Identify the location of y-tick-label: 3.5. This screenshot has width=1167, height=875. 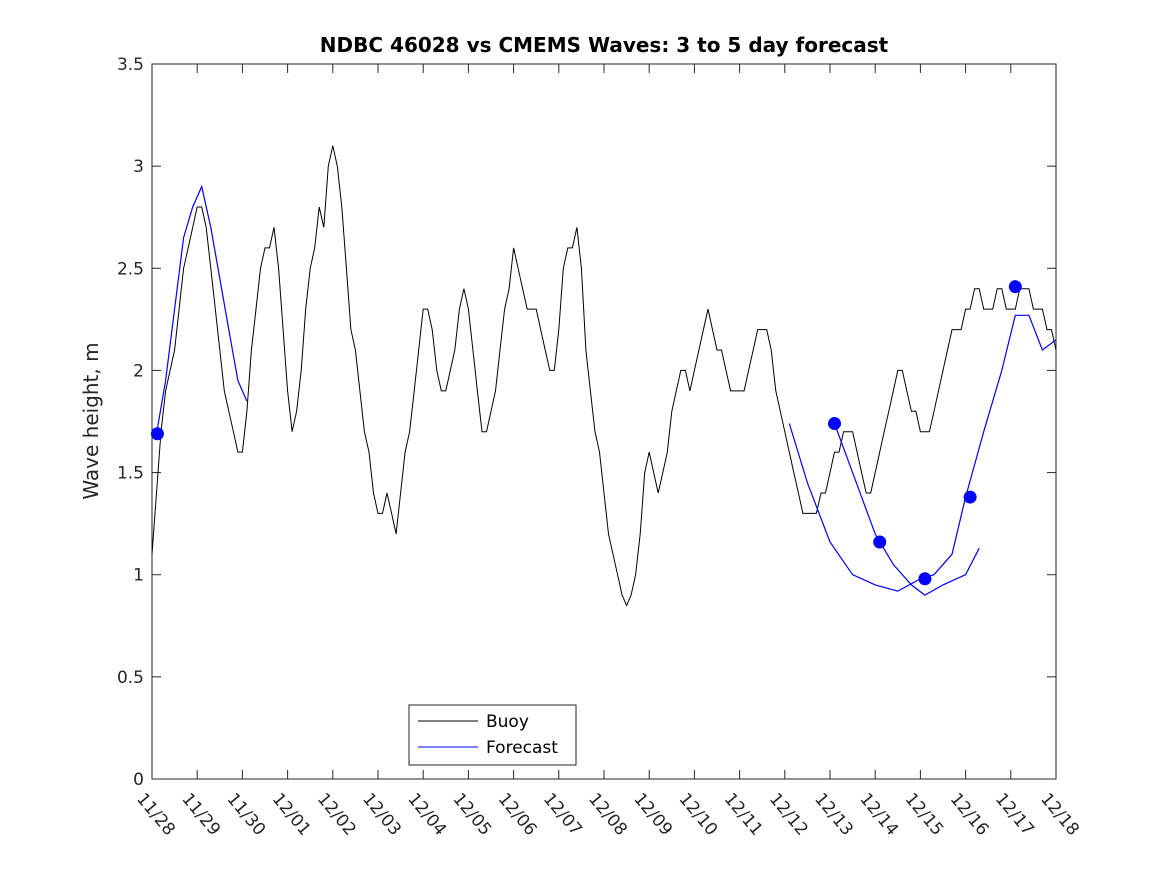
(130, 65).